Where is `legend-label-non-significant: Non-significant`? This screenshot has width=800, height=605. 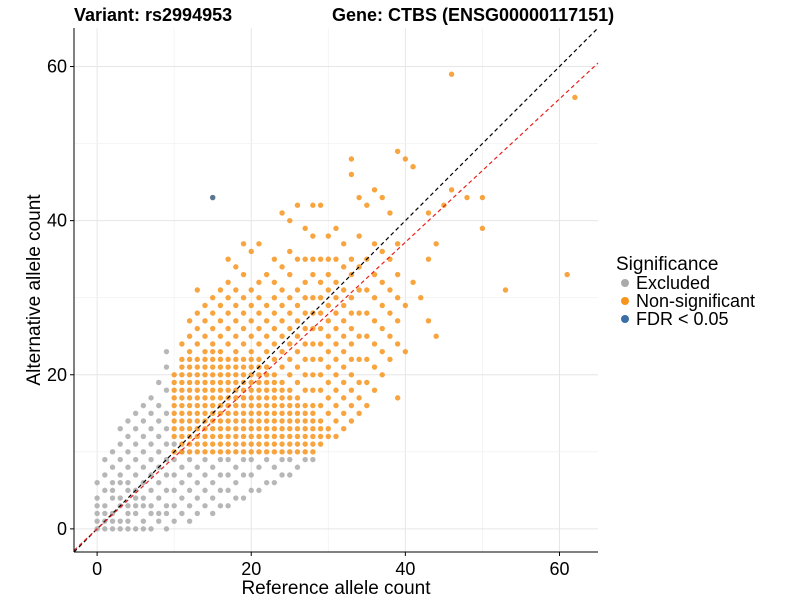
legend-label-non-significant: Non-significant is located at coordinates (695, 301).